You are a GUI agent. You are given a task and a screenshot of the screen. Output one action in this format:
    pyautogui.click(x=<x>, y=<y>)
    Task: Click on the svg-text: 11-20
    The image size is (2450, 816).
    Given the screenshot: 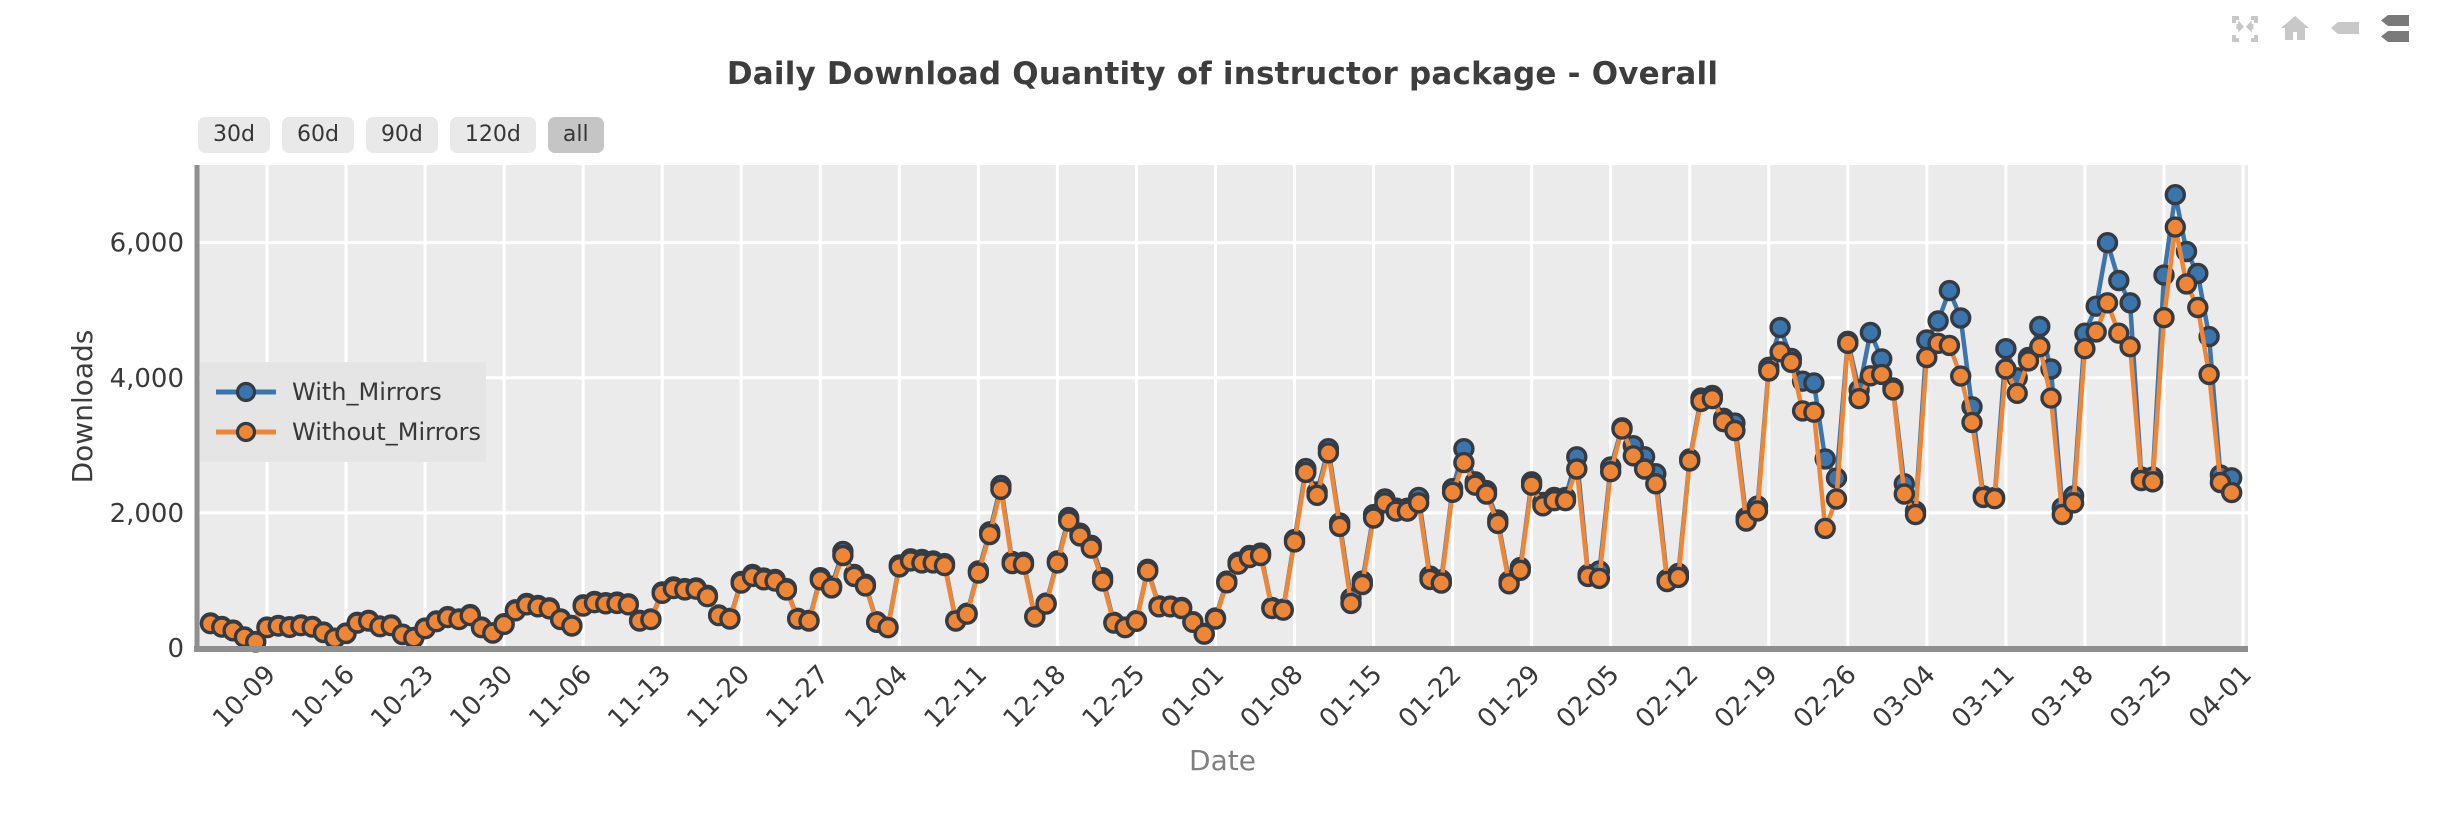 What is the action you would take?
    pyautogui.click(x=718, y=697)
    